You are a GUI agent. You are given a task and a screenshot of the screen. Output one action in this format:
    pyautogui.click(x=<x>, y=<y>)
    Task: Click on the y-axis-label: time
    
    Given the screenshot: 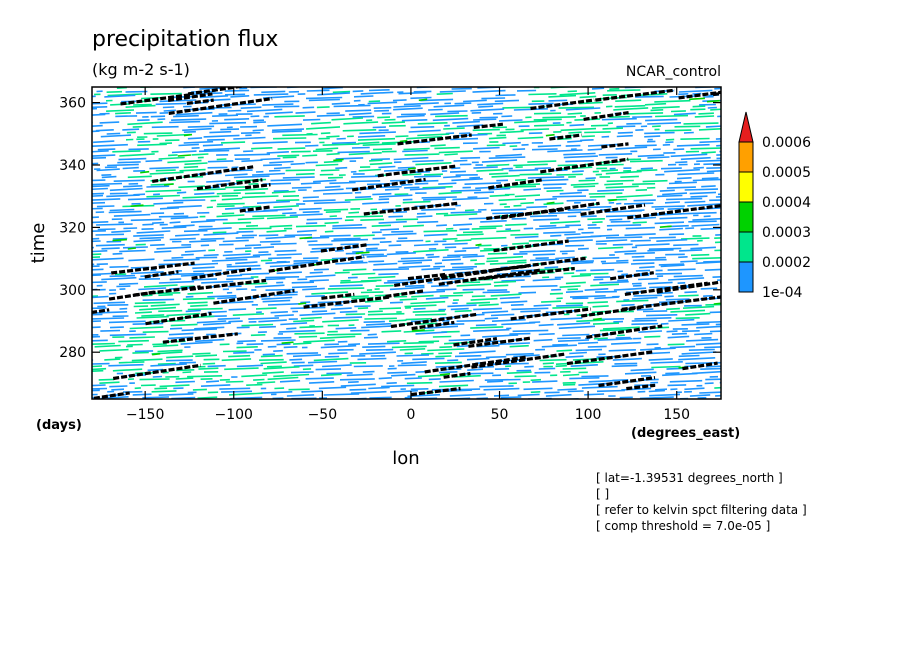 What is the action you would take?
    pyautogui.click(x=38, y=243)
    